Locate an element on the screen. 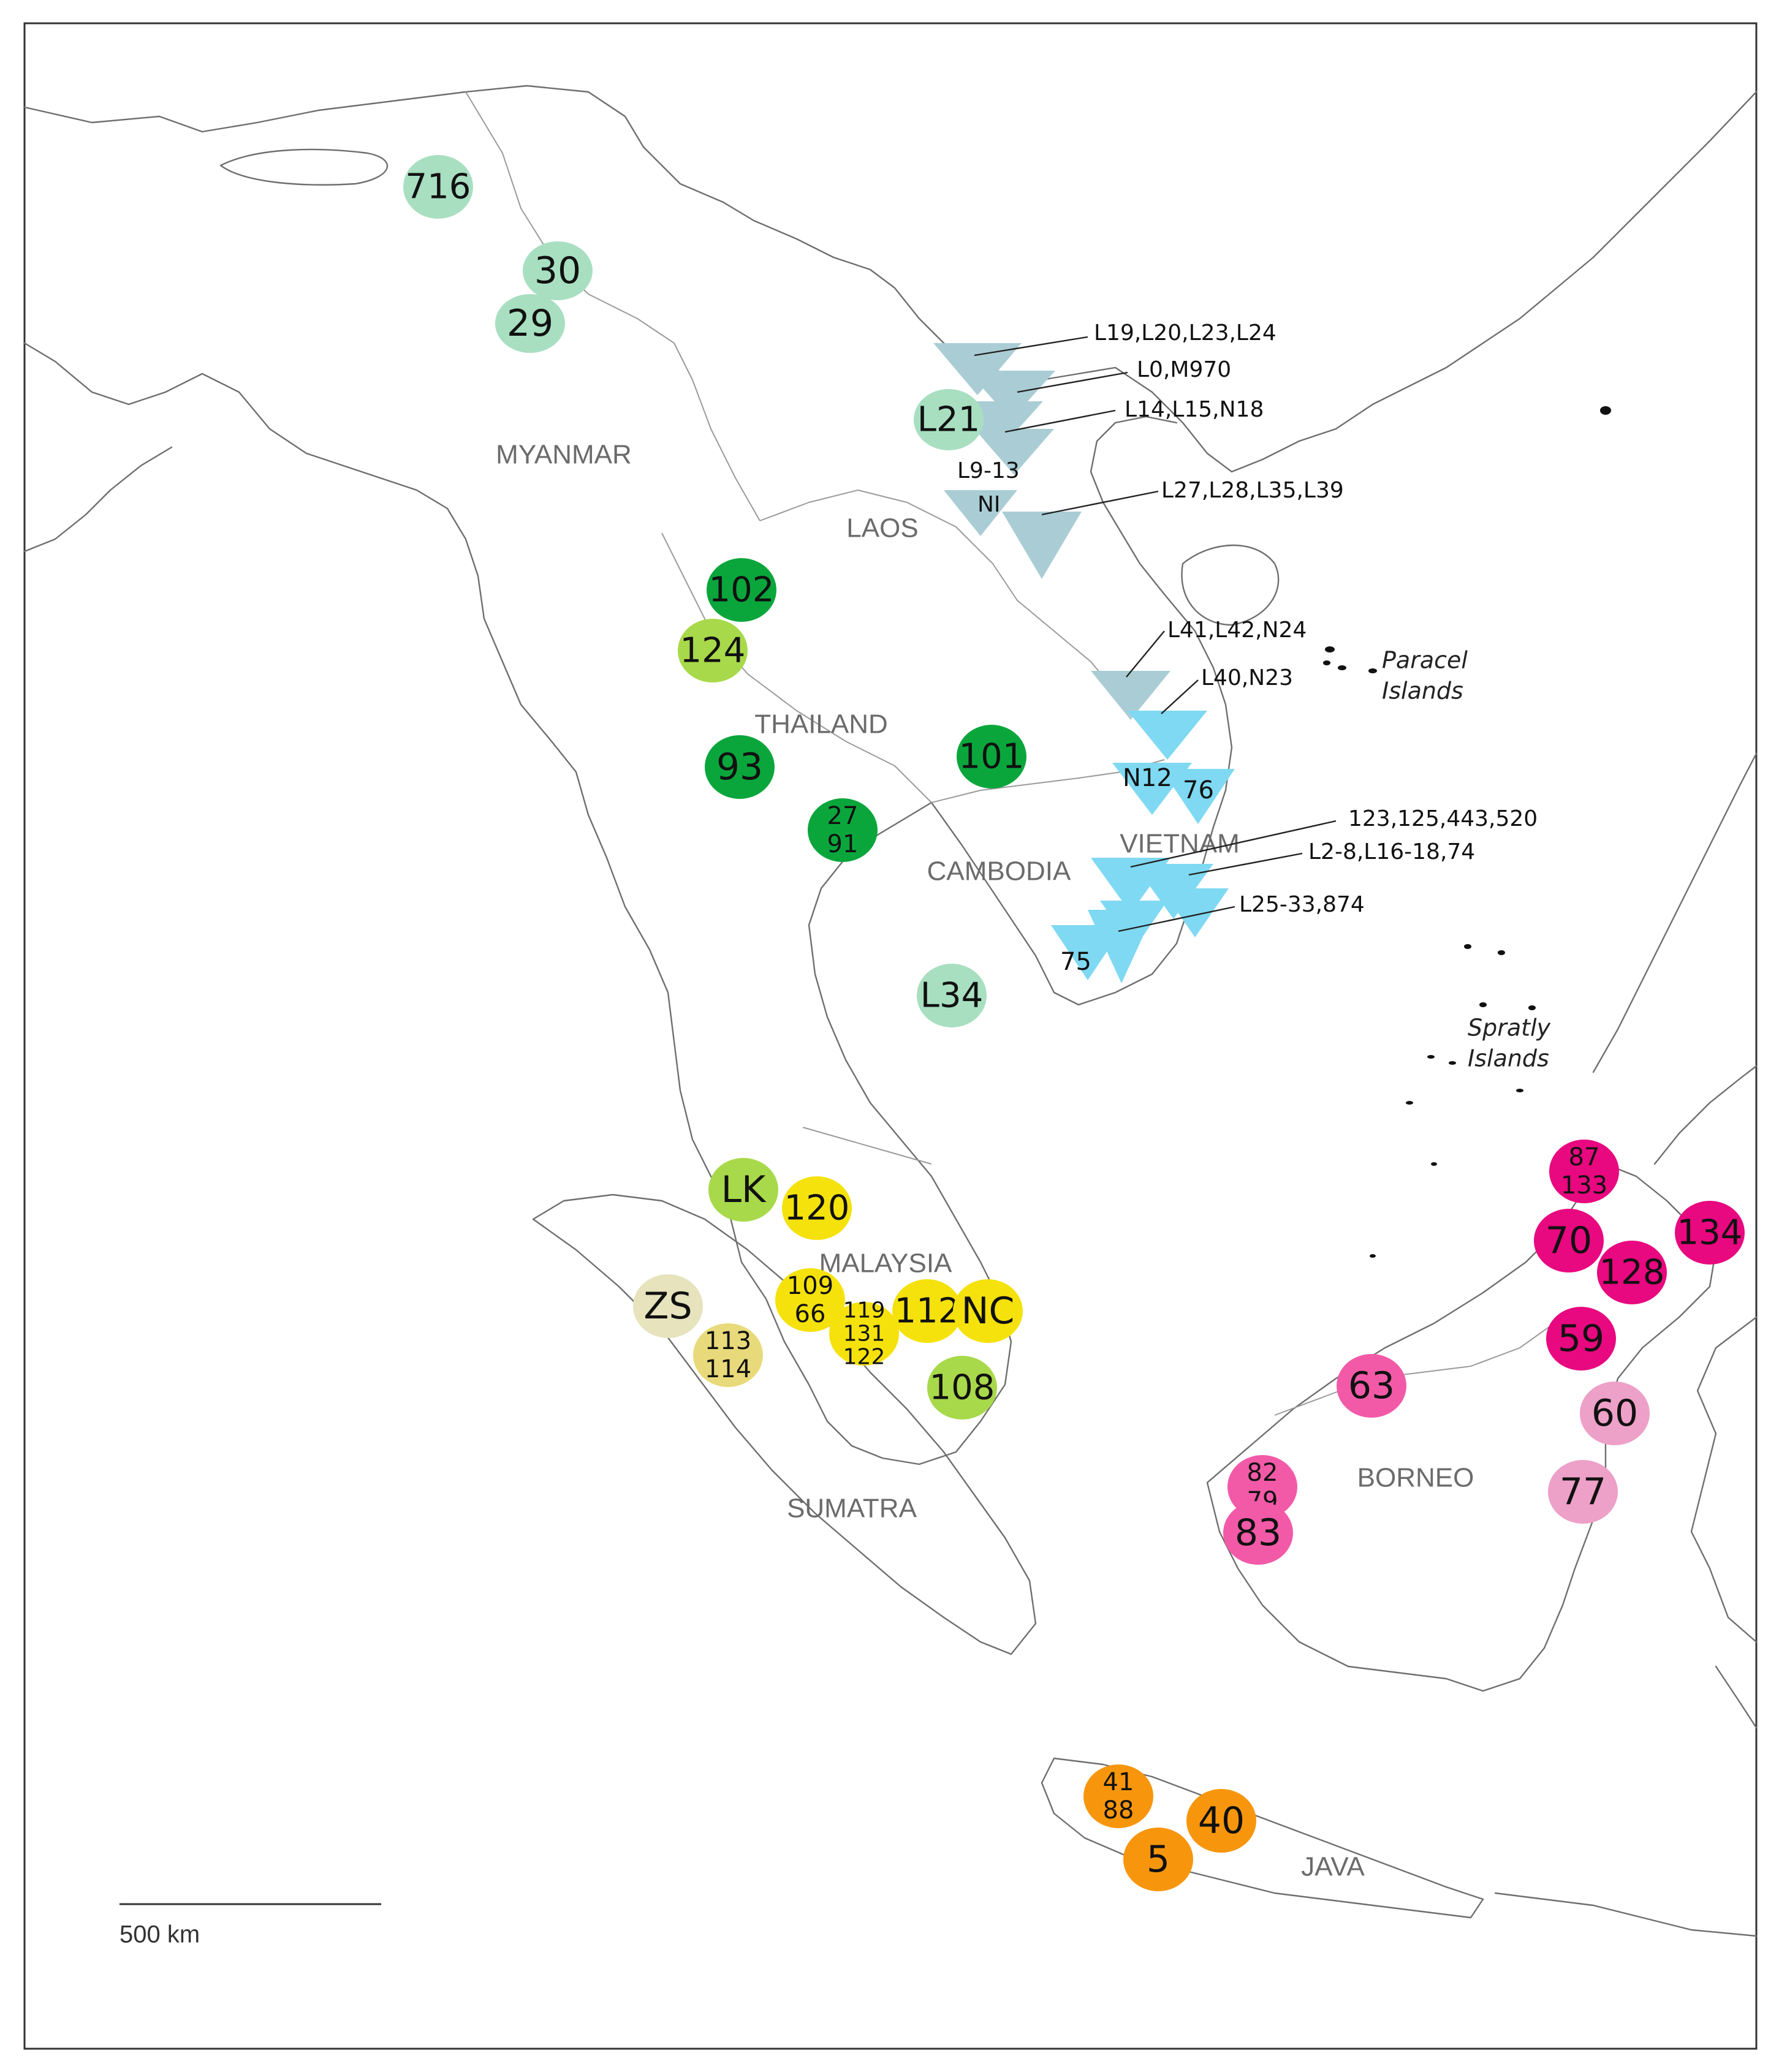 This screenshot has width=1779, height=2072. spratly-label-line2: Islands is located at coordinates (1509, 1058).